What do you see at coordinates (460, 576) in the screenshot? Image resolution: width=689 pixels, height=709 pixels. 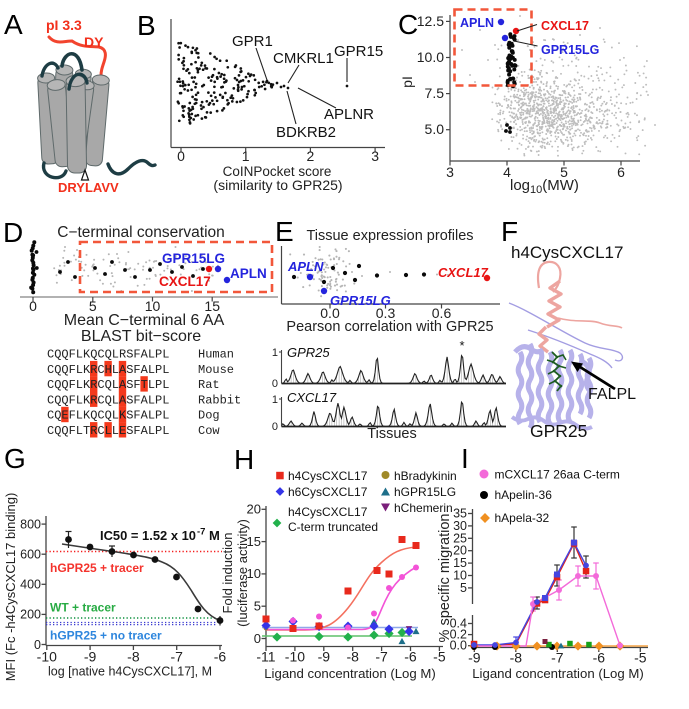 I see `svg-text: 10` at bounding box center [460, 576].